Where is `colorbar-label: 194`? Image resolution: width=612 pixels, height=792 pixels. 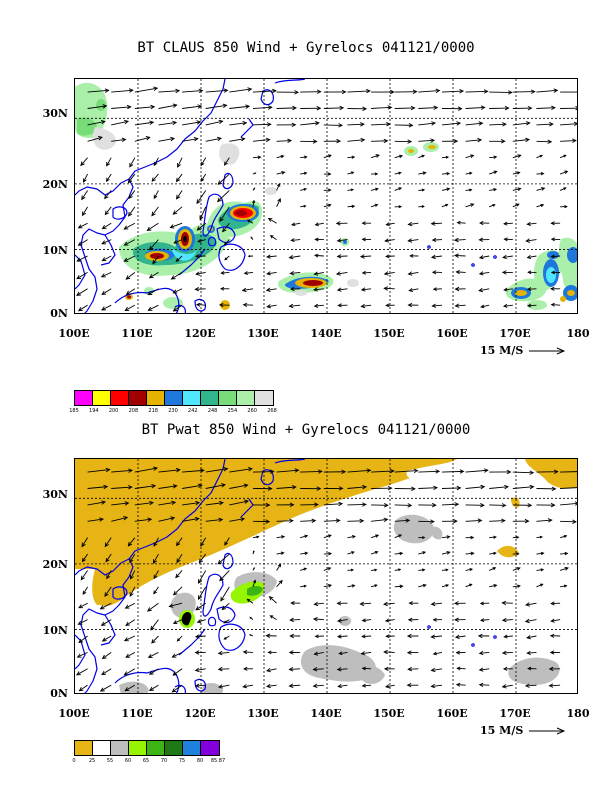
colorbar-label: 194 is located at coordinates (94, 411).